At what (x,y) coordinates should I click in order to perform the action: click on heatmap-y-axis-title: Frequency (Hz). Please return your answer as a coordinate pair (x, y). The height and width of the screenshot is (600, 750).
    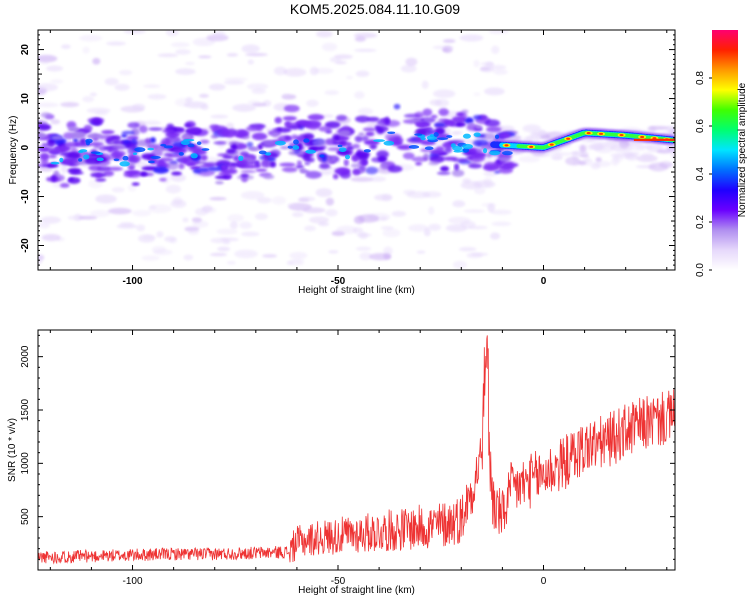
    Looking at the image, I should click on (13, 150).